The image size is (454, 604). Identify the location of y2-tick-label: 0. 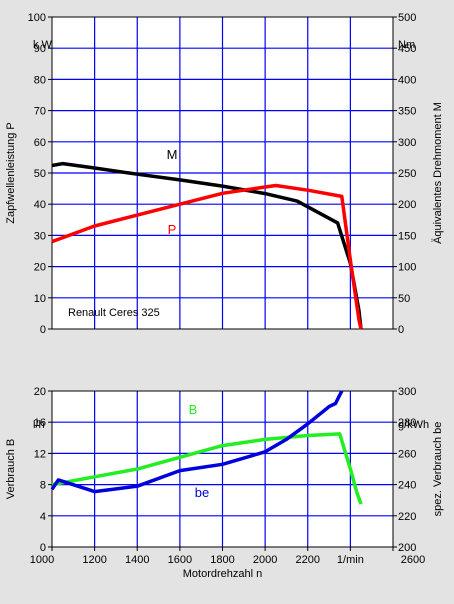
(401, 330).